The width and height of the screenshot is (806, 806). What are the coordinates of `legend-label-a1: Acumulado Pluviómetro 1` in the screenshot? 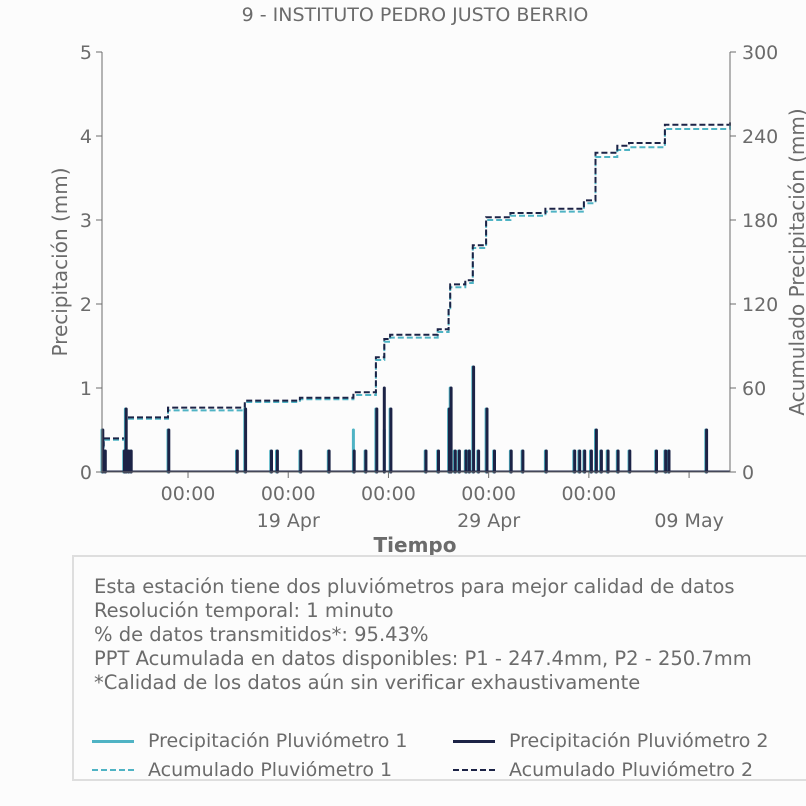 It's located at (270, 770).